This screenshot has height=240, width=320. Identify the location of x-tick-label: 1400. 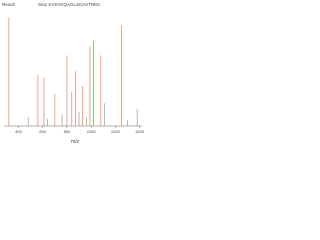
(140, 131).